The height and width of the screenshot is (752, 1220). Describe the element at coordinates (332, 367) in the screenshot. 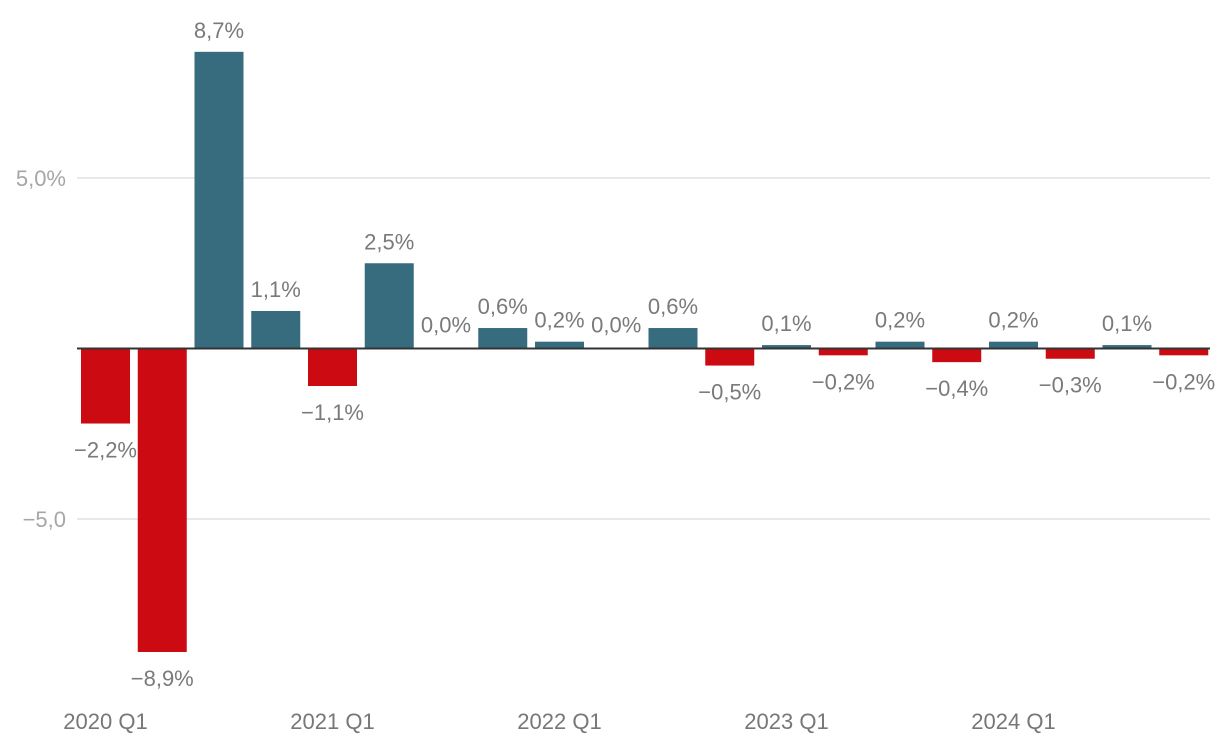

I see `bar-2021-q1` at that location.